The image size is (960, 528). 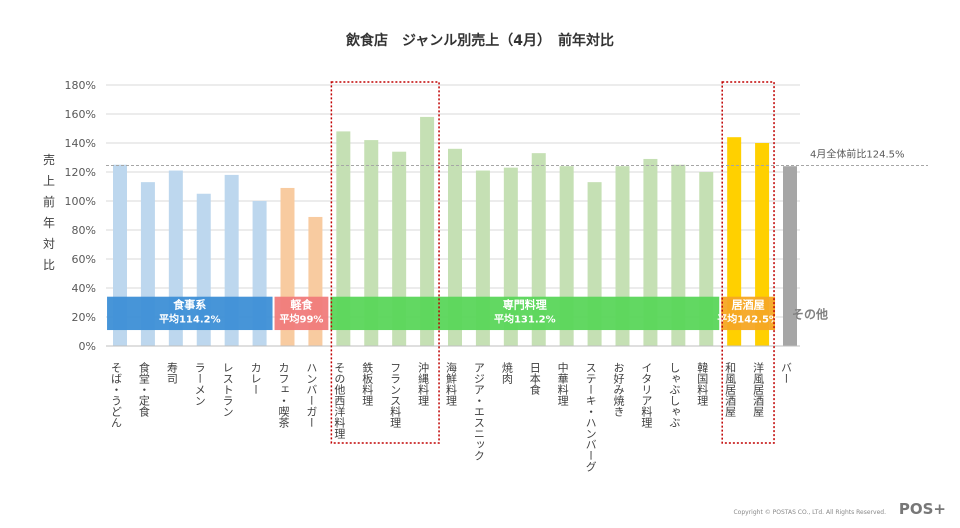 I want to click on y-tick-label: 120%, so click(x=80, y=172).